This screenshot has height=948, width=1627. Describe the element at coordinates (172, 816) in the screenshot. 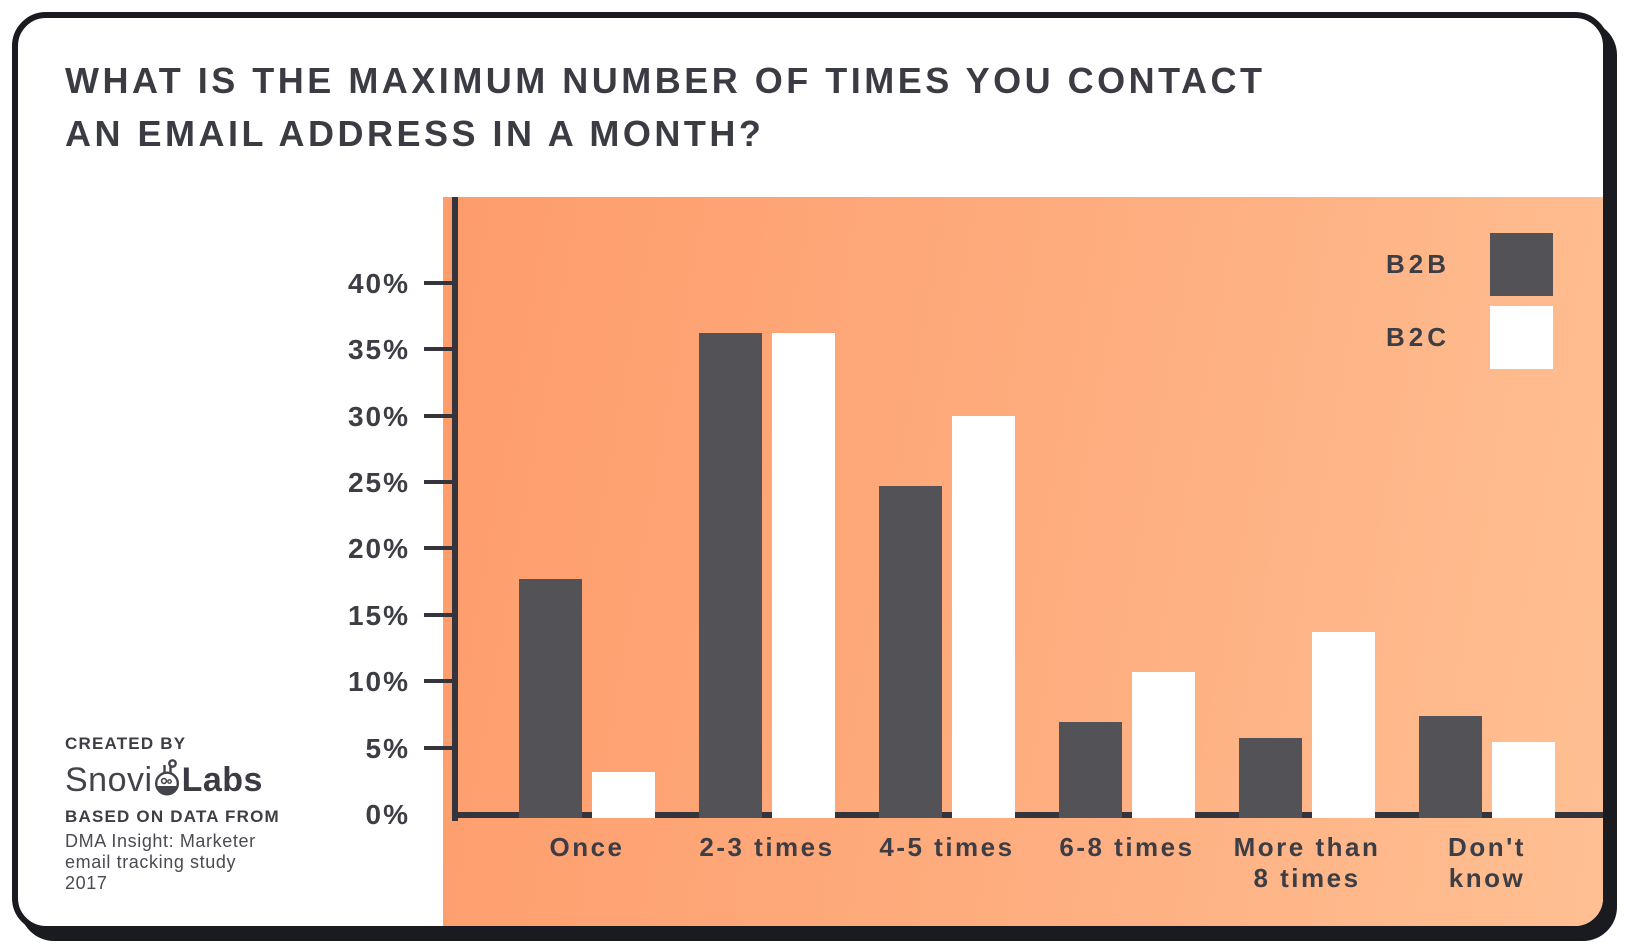

I see `based-on-label: BASED ON DATA FROM` at that location.